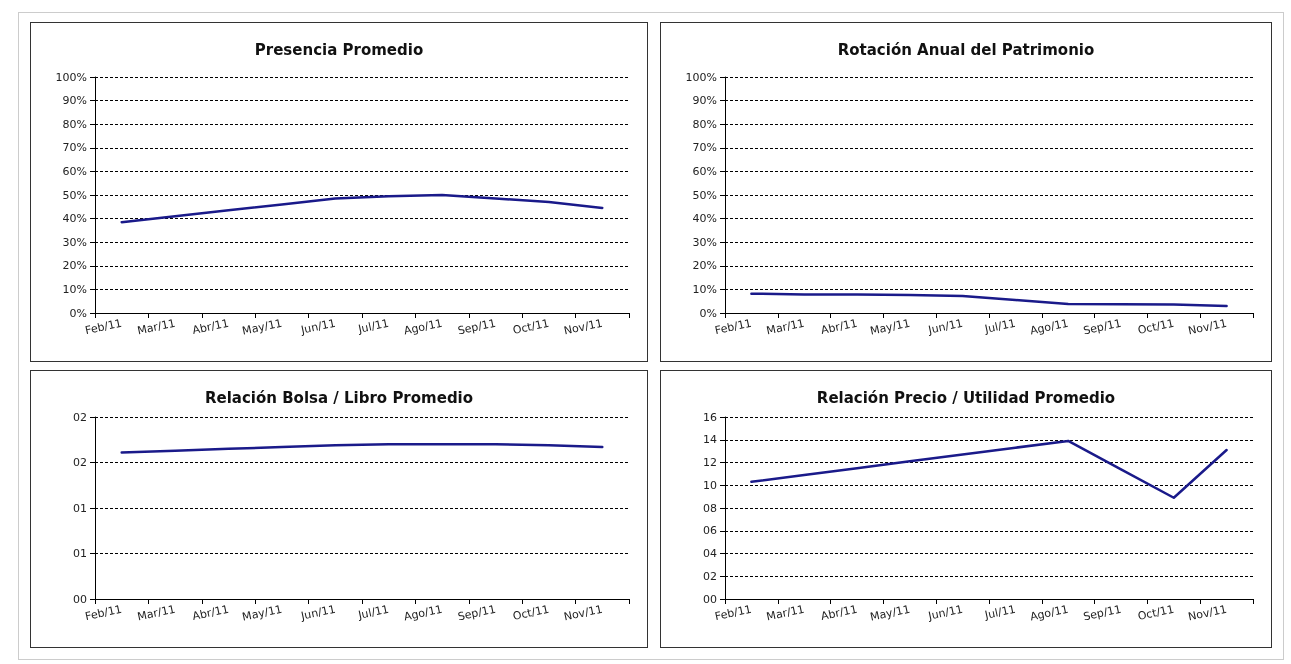  Describe the element at coordinates (710, 485) in the screenshot. I see `y-tick-label: 10` at that location.